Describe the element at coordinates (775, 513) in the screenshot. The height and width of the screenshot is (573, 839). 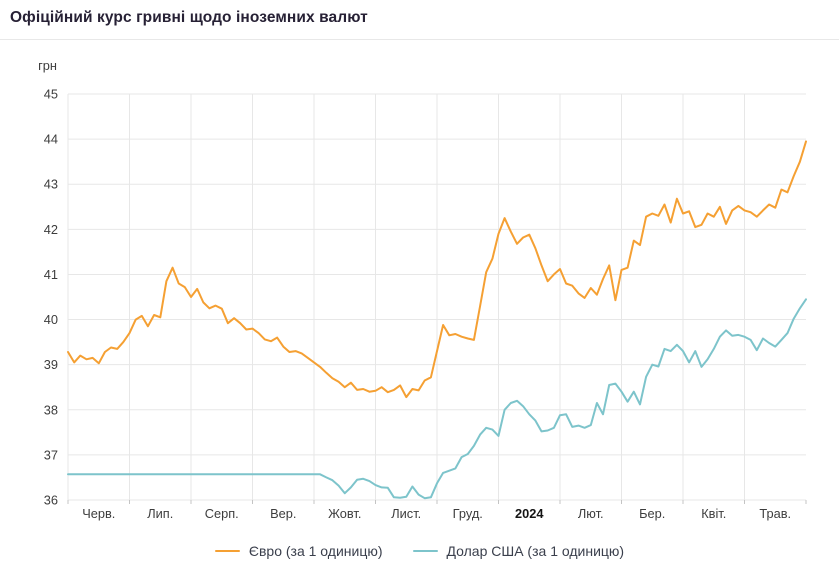
I see `x-month-label-11: Трав.` at that location.